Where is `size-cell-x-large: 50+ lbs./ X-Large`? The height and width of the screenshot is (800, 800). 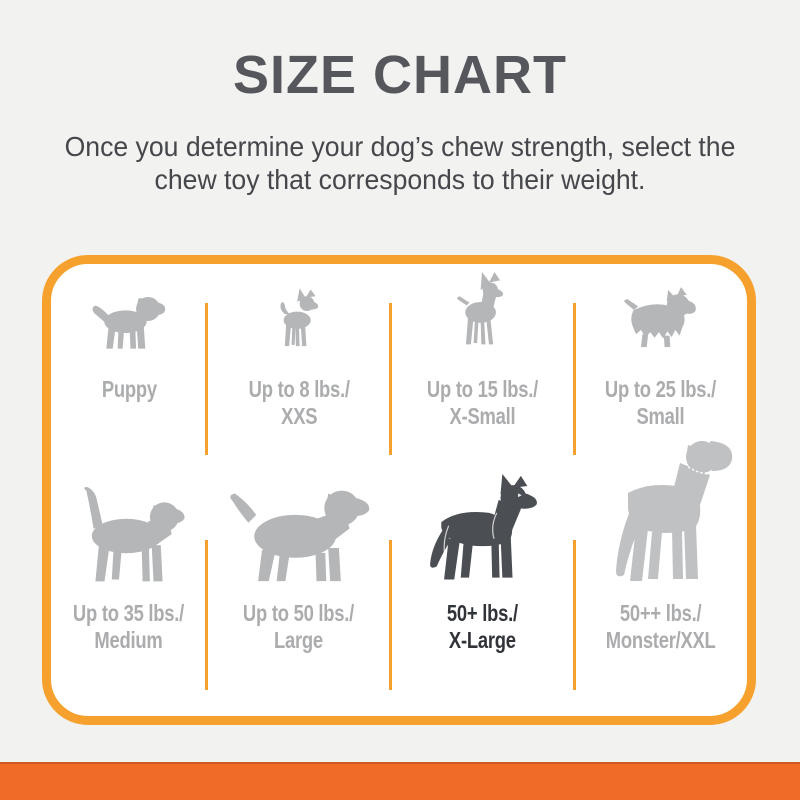
size-cell-x-large: 50+ lbs./ X-Large is located at coordinates (483, 585).